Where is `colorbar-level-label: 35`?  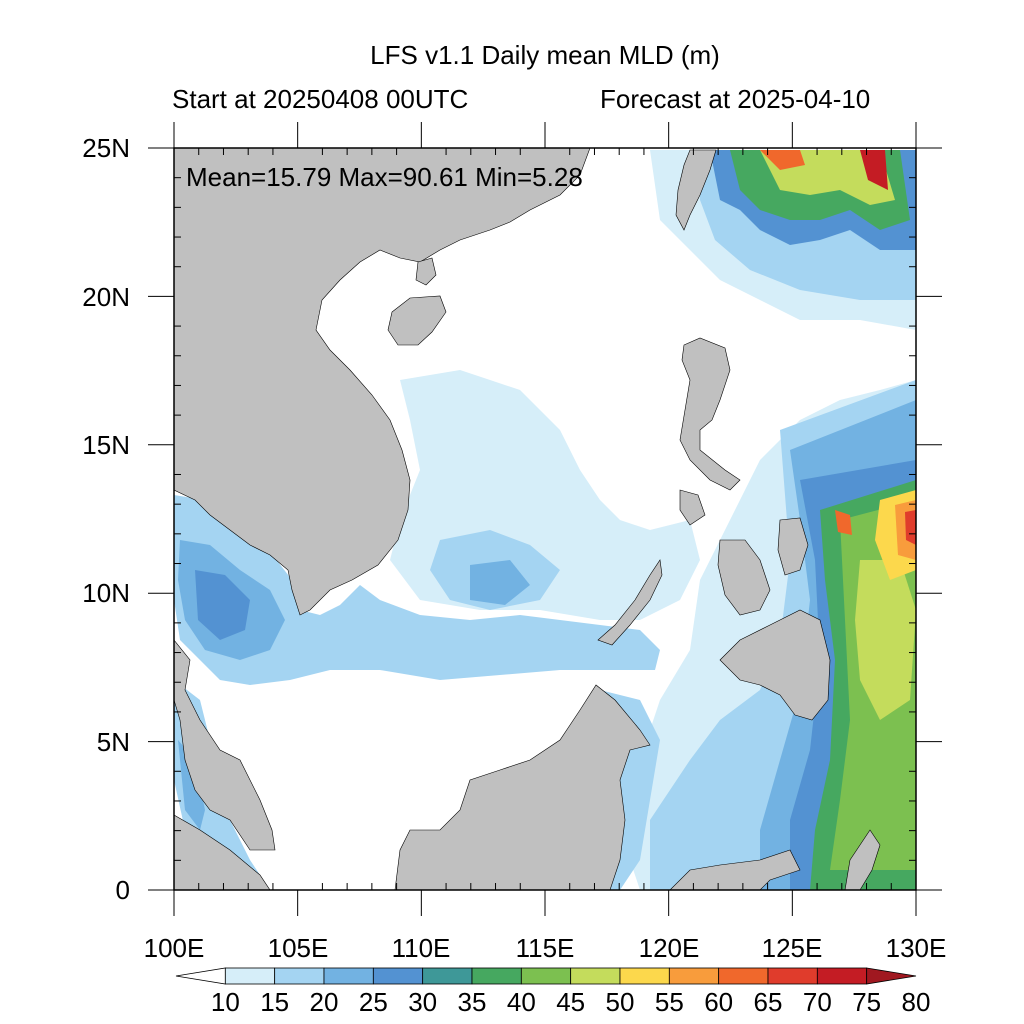 colorbar-level-label: 35 is located at coordinates (472, 1002).